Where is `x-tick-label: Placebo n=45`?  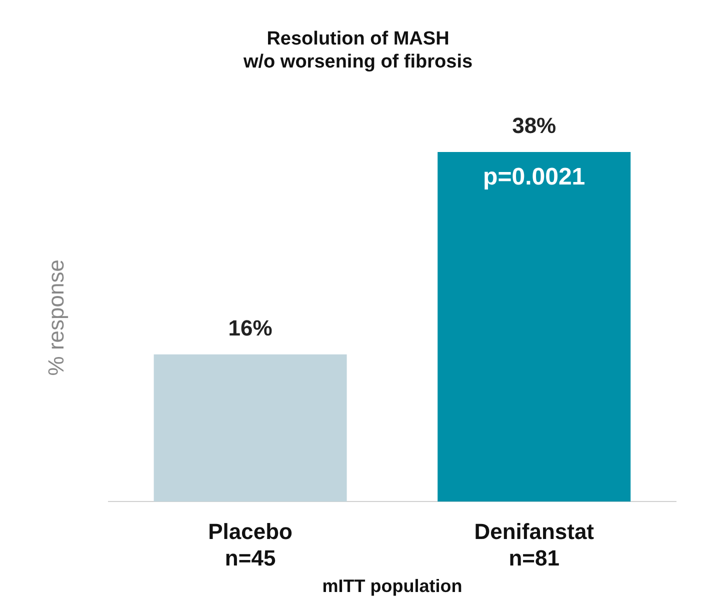 x-tick-label: Placebo n=45 is located at coordinates (250, 544).